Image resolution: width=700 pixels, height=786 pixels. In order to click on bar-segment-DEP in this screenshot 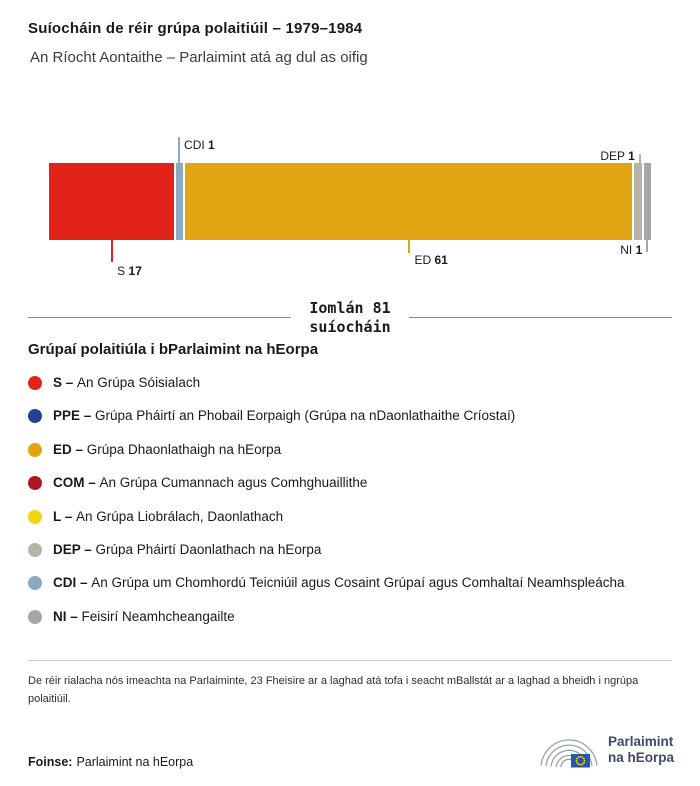, I will do `click(638, 201)`.